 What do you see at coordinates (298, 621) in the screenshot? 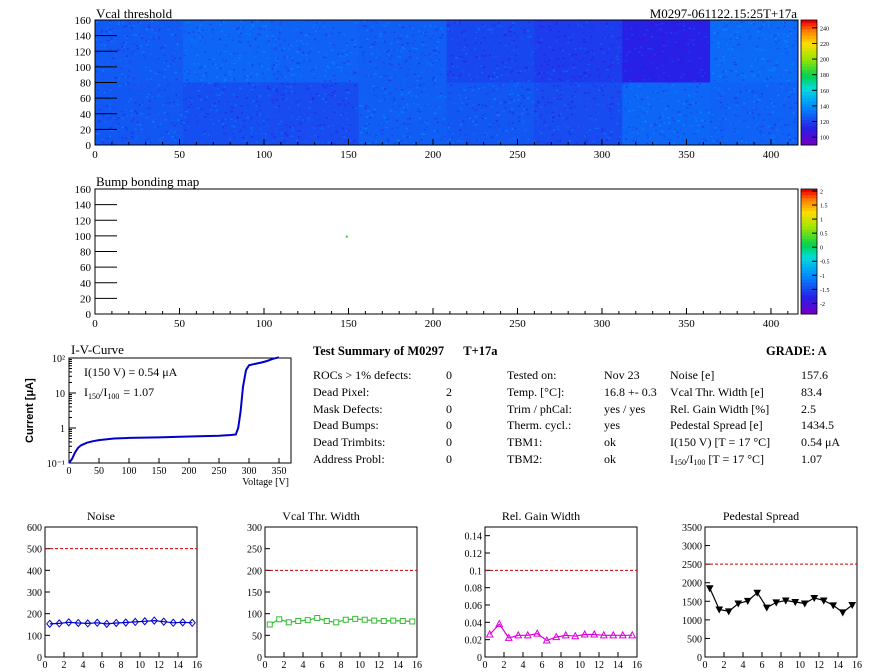
I see `data-point` at bounding box center [298, 621].